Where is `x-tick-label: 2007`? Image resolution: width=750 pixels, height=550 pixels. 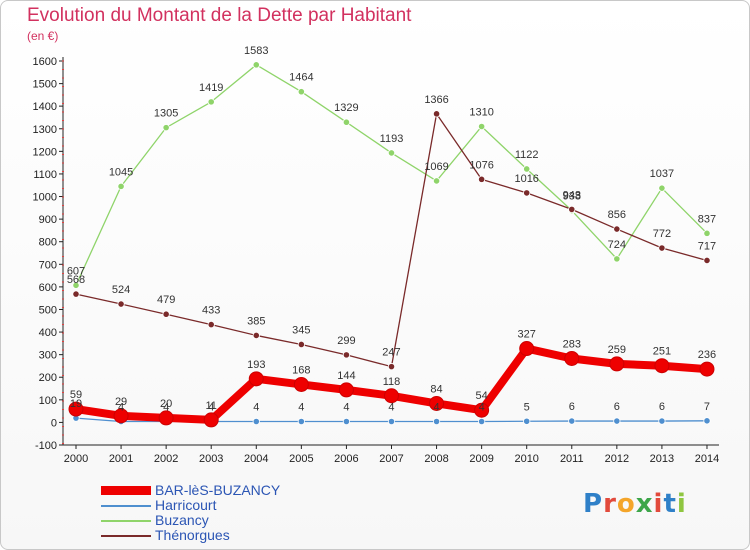 x-tick-label: 2007 is located at coordinates (391, 459).